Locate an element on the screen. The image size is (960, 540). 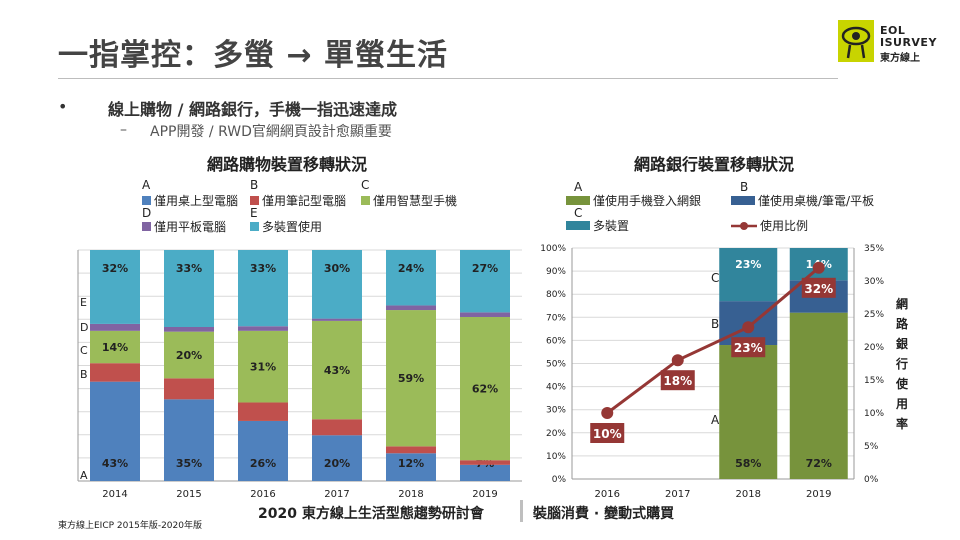
y2-axis-label-char: 行 is located at coordinates (901, 363).